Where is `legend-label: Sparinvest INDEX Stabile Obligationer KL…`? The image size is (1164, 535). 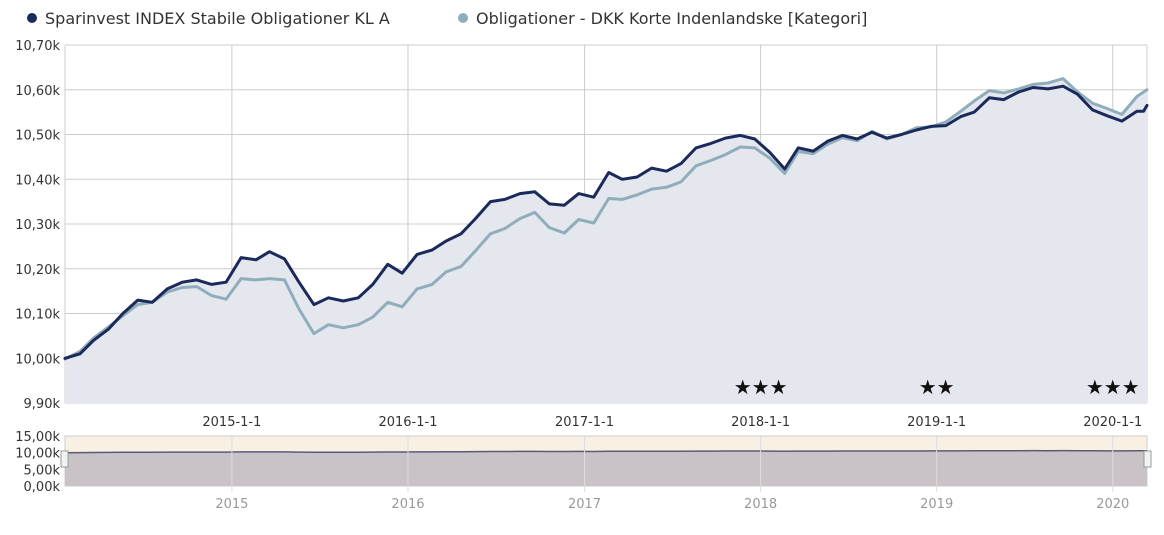
legend-label: Sparinvest INDEX Stabile Obligationer KL… is located at coordinates (217, 18).